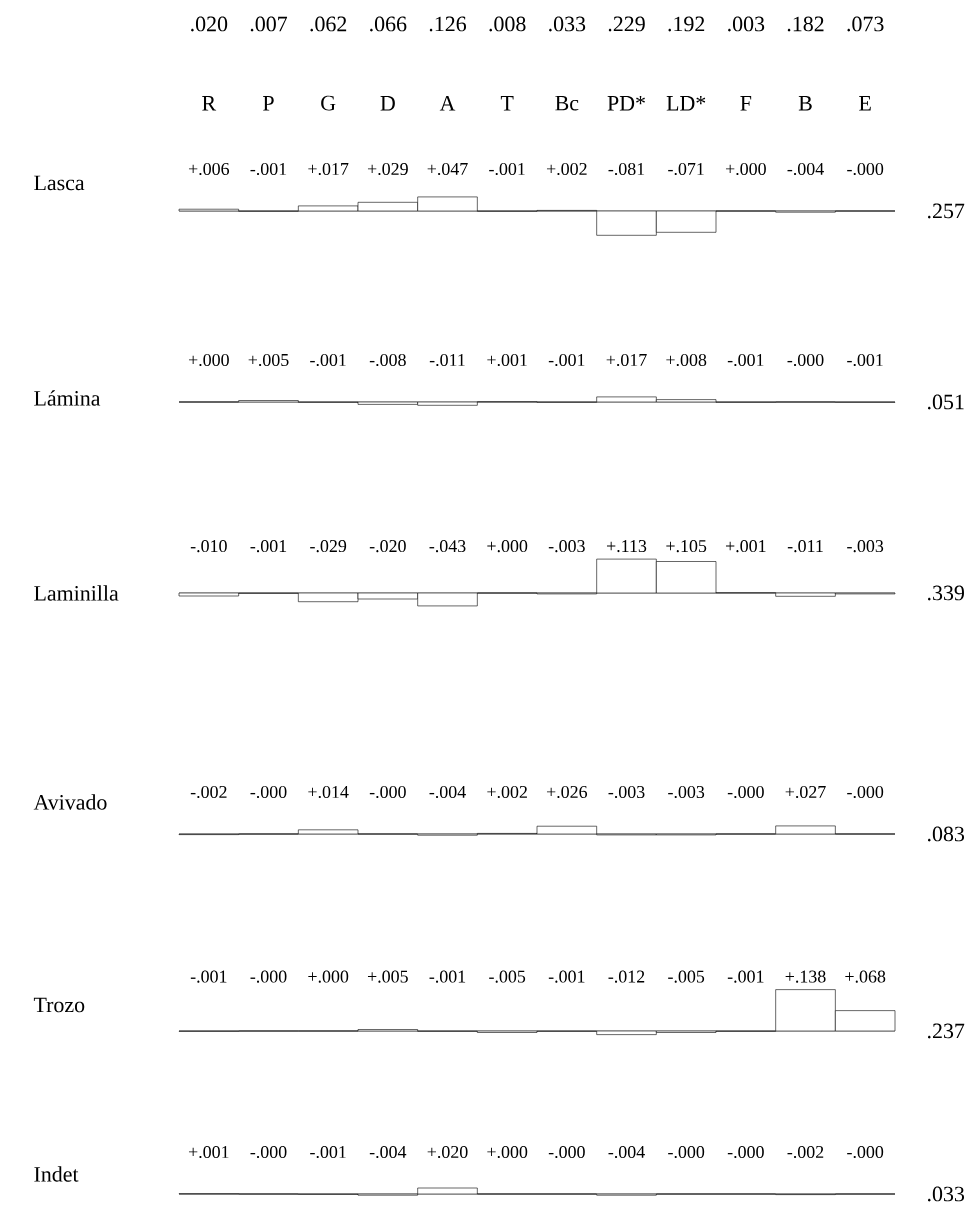 Image resolution: width=980 pixels, height=1214 pixels. Describe the element at coordinates (626, 169) in the screenshot. I see `data-label: -.081` at that location.